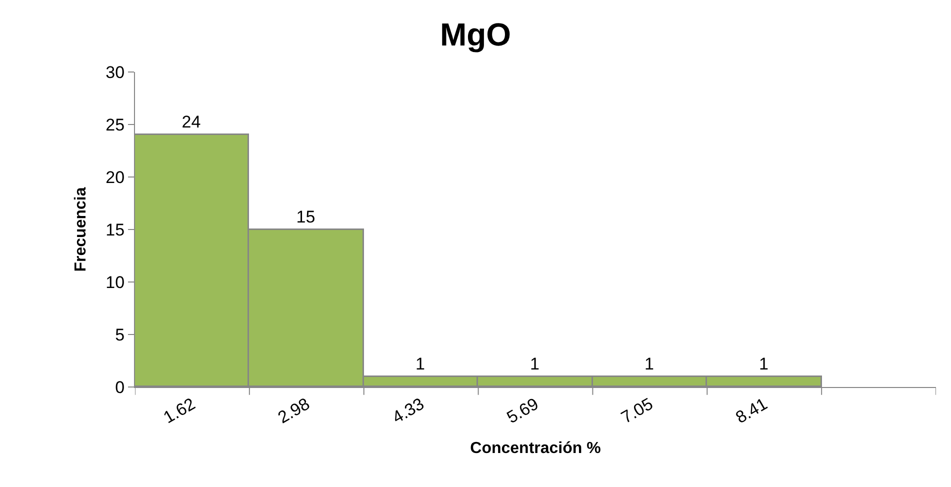 This screenshot has height=487, width=951. Describe the element at coordinates (306, 216) in the screenshot. I see `data-label: 15` at that location.